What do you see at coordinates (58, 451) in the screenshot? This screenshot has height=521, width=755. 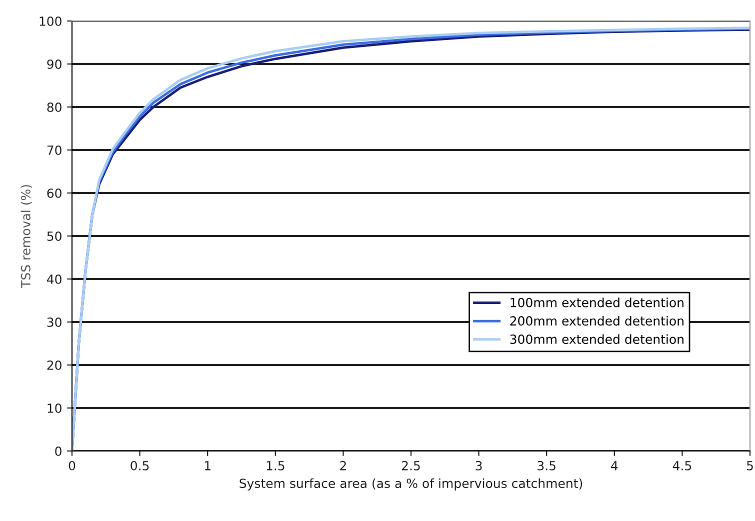 I see `y-tick-label: 0` at bounding box center [58, 451].